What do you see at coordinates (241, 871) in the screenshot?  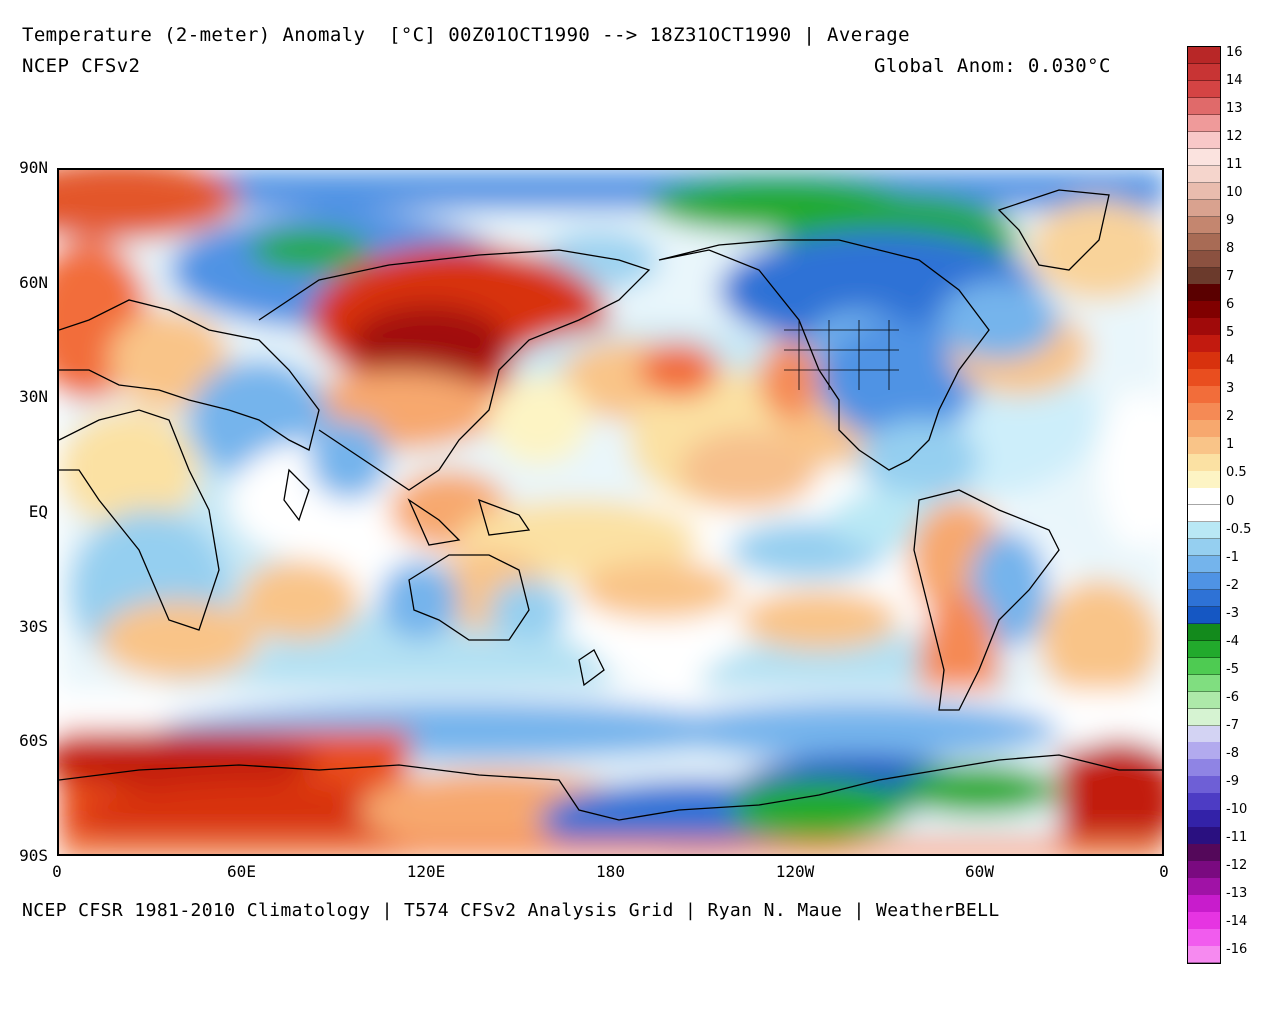 I see `longitude-label: 60E` at bounding box center [241, 871].